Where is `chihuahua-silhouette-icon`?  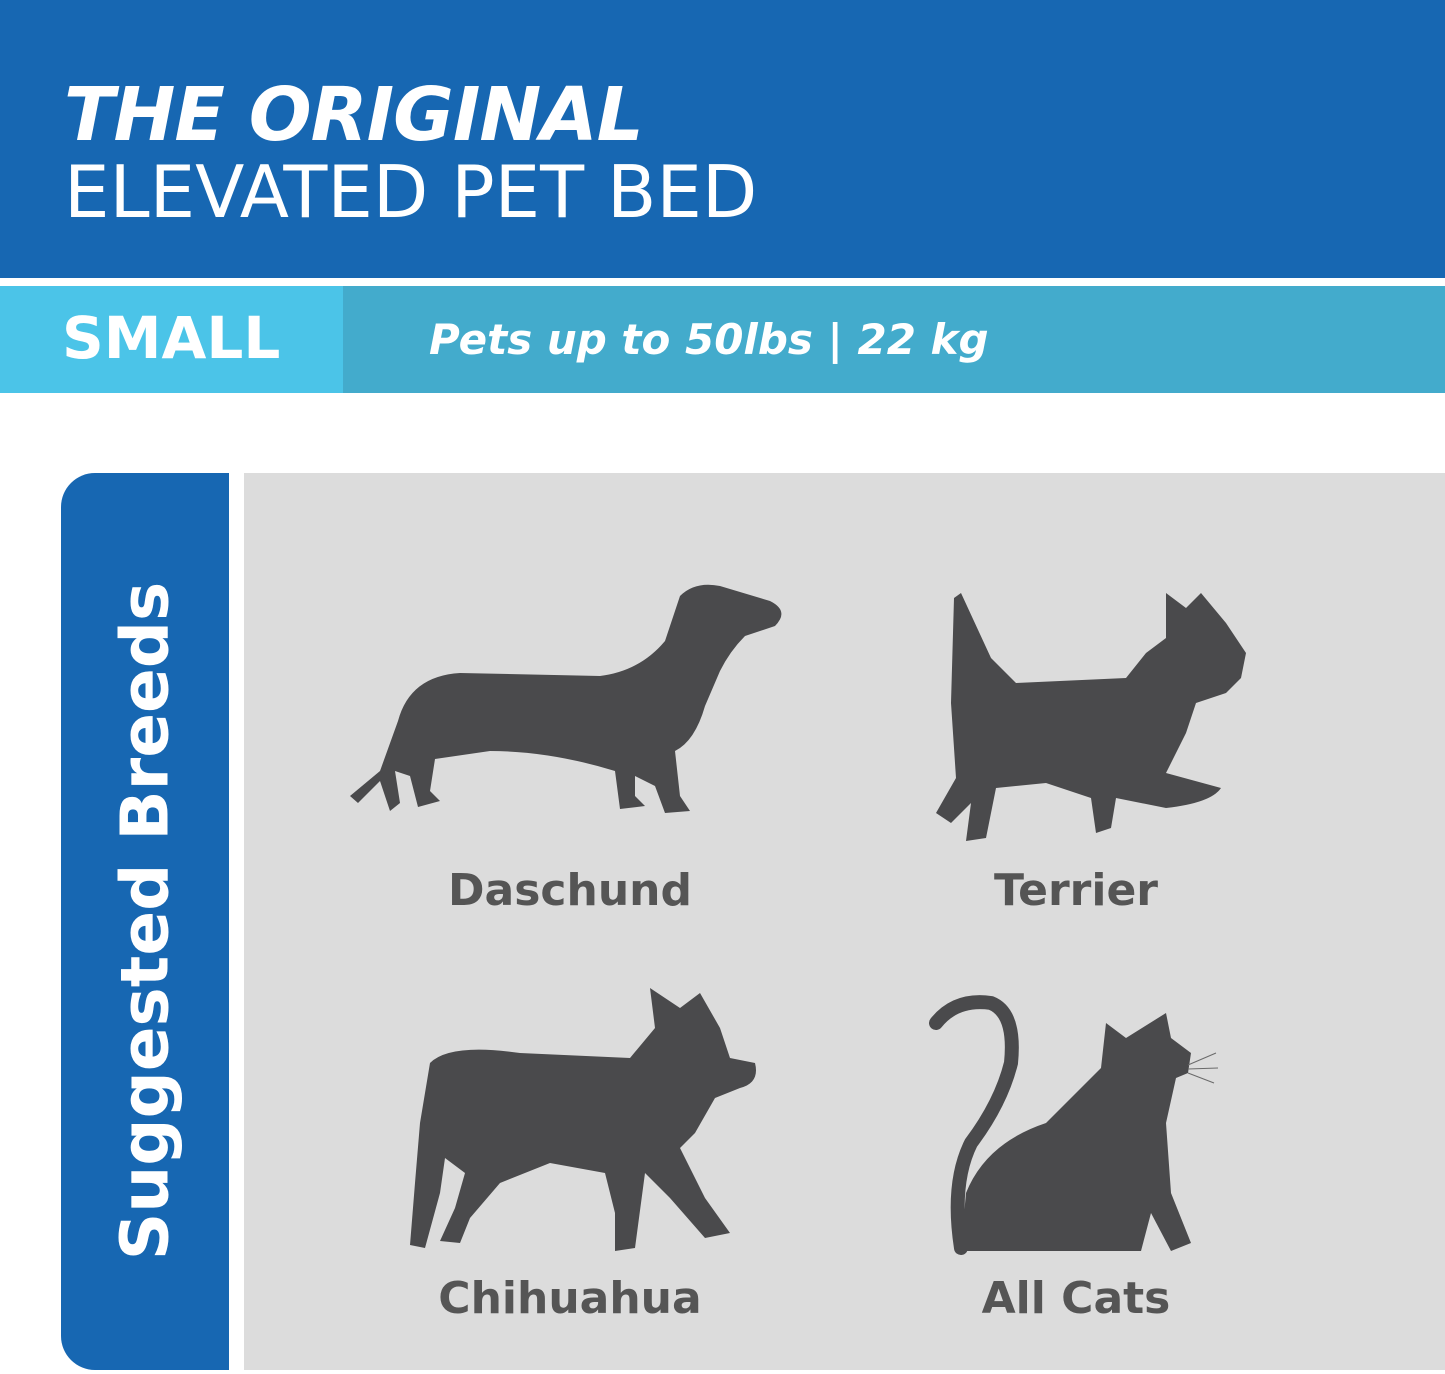 chihuahua-silhouette-icon is located at coordinates (583, 1119).